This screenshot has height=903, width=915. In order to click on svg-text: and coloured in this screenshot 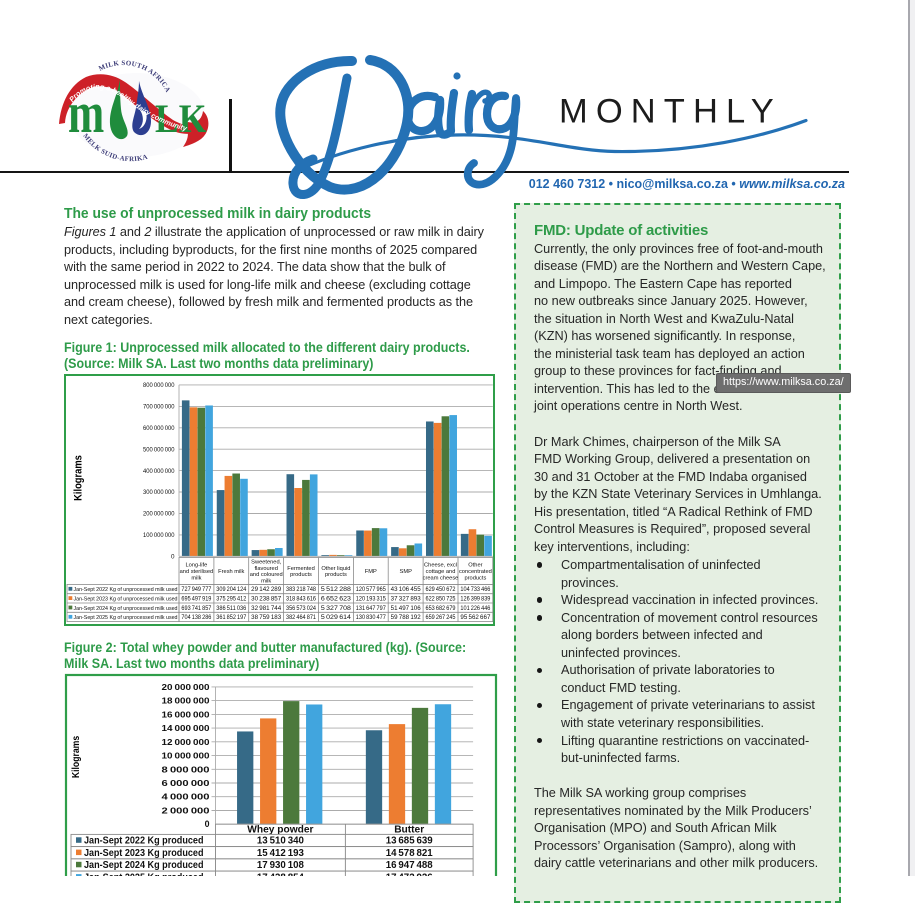, I will do `click(266, 575)`.